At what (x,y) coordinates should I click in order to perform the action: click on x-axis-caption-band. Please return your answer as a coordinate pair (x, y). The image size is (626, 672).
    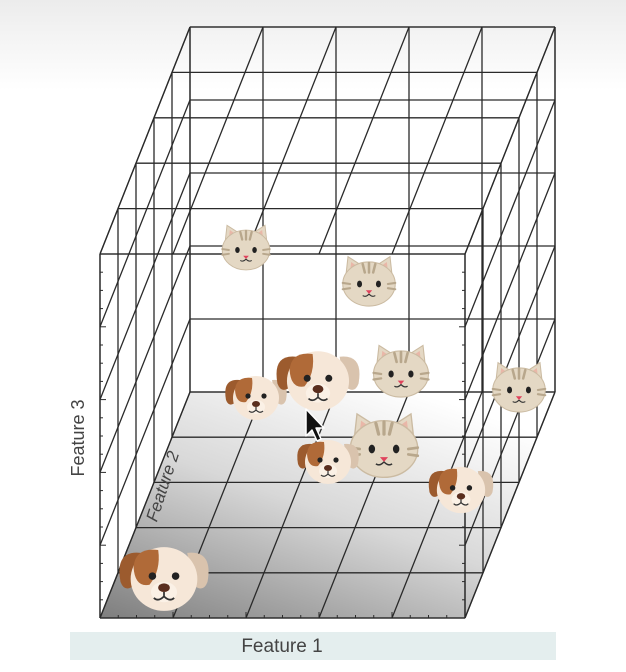
    Looking at the image, I should click on (313, 646).